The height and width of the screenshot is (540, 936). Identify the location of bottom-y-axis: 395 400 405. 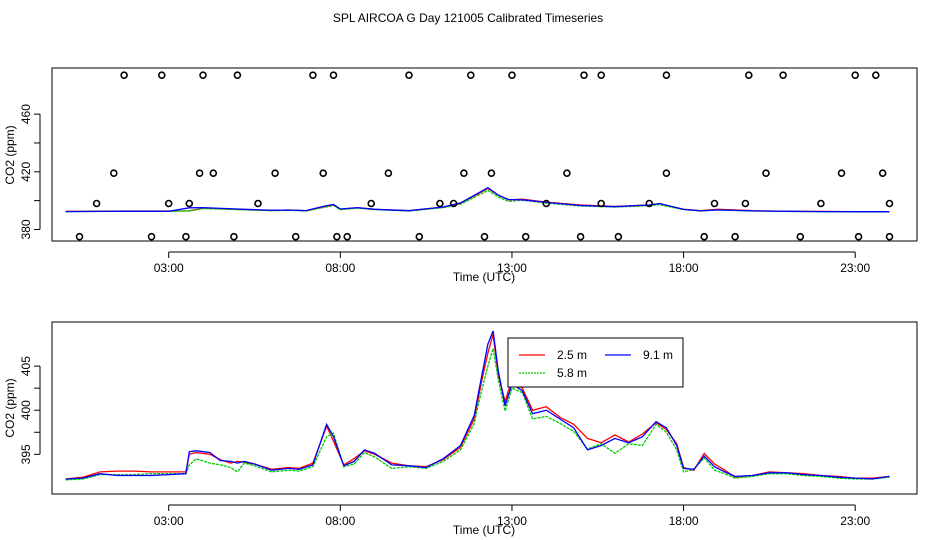
(30, 410).